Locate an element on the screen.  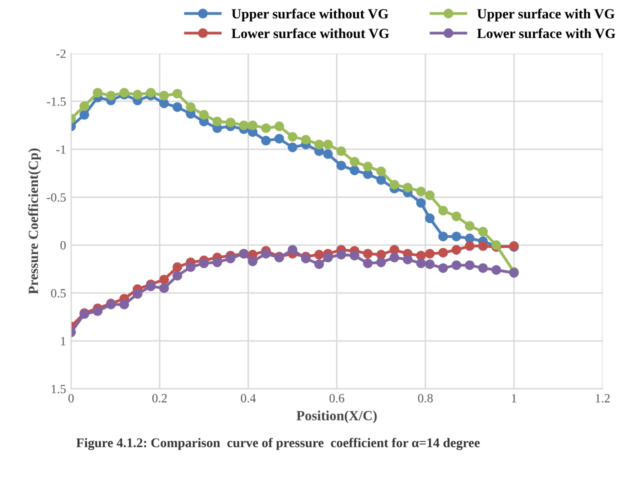
caption: Figure 4.1.2: Comparison curve of pressure coefficient for α=14 degree is located at coordinates (278, 444).